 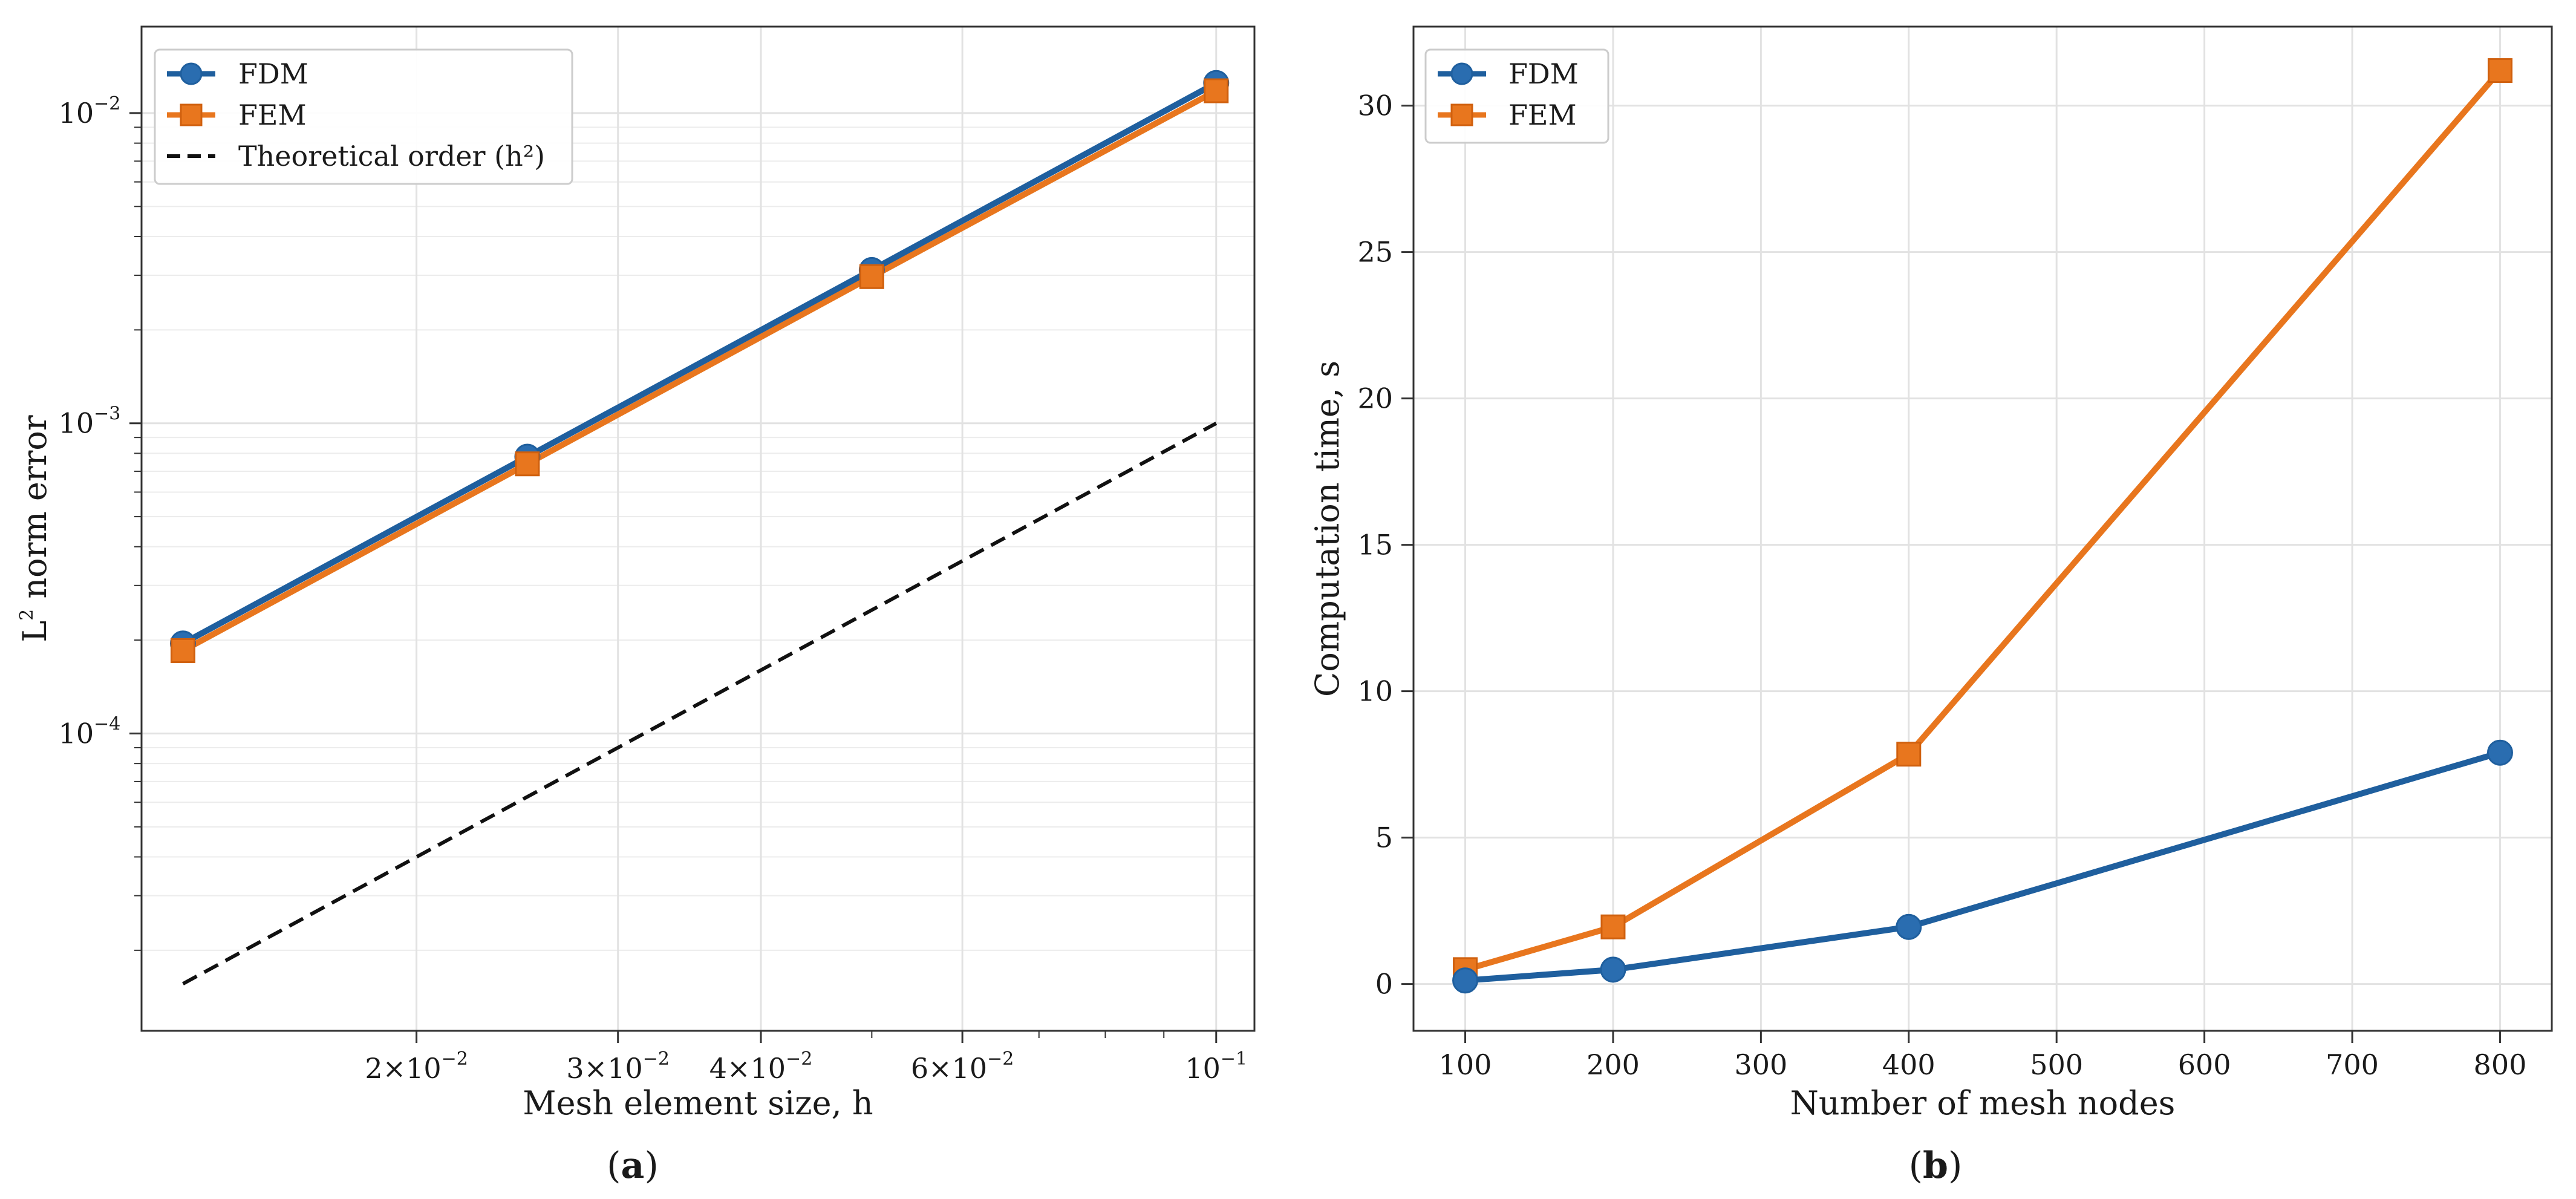 I want to click on chart-b-x-tick-label: 300, so click(x=1760, y=1064).